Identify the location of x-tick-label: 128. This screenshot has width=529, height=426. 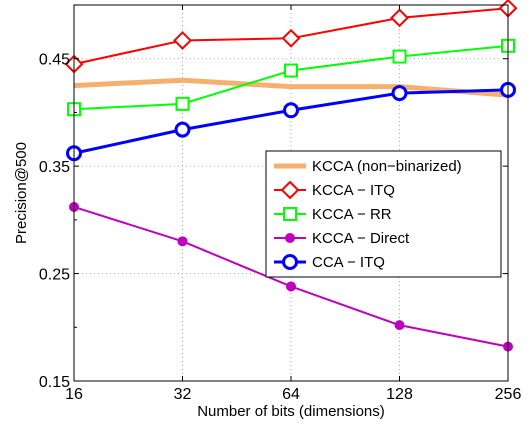
(399, 394).